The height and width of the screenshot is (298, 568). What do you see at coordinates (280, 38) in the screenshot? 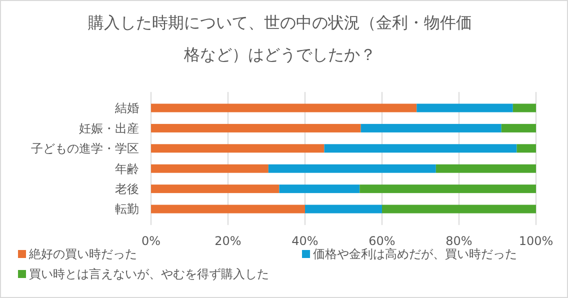
I see `chart-title: 購入した時期について、世の中の状況（金利・物件価格など）はどうでしたか？` at bounding box center [280, 38].